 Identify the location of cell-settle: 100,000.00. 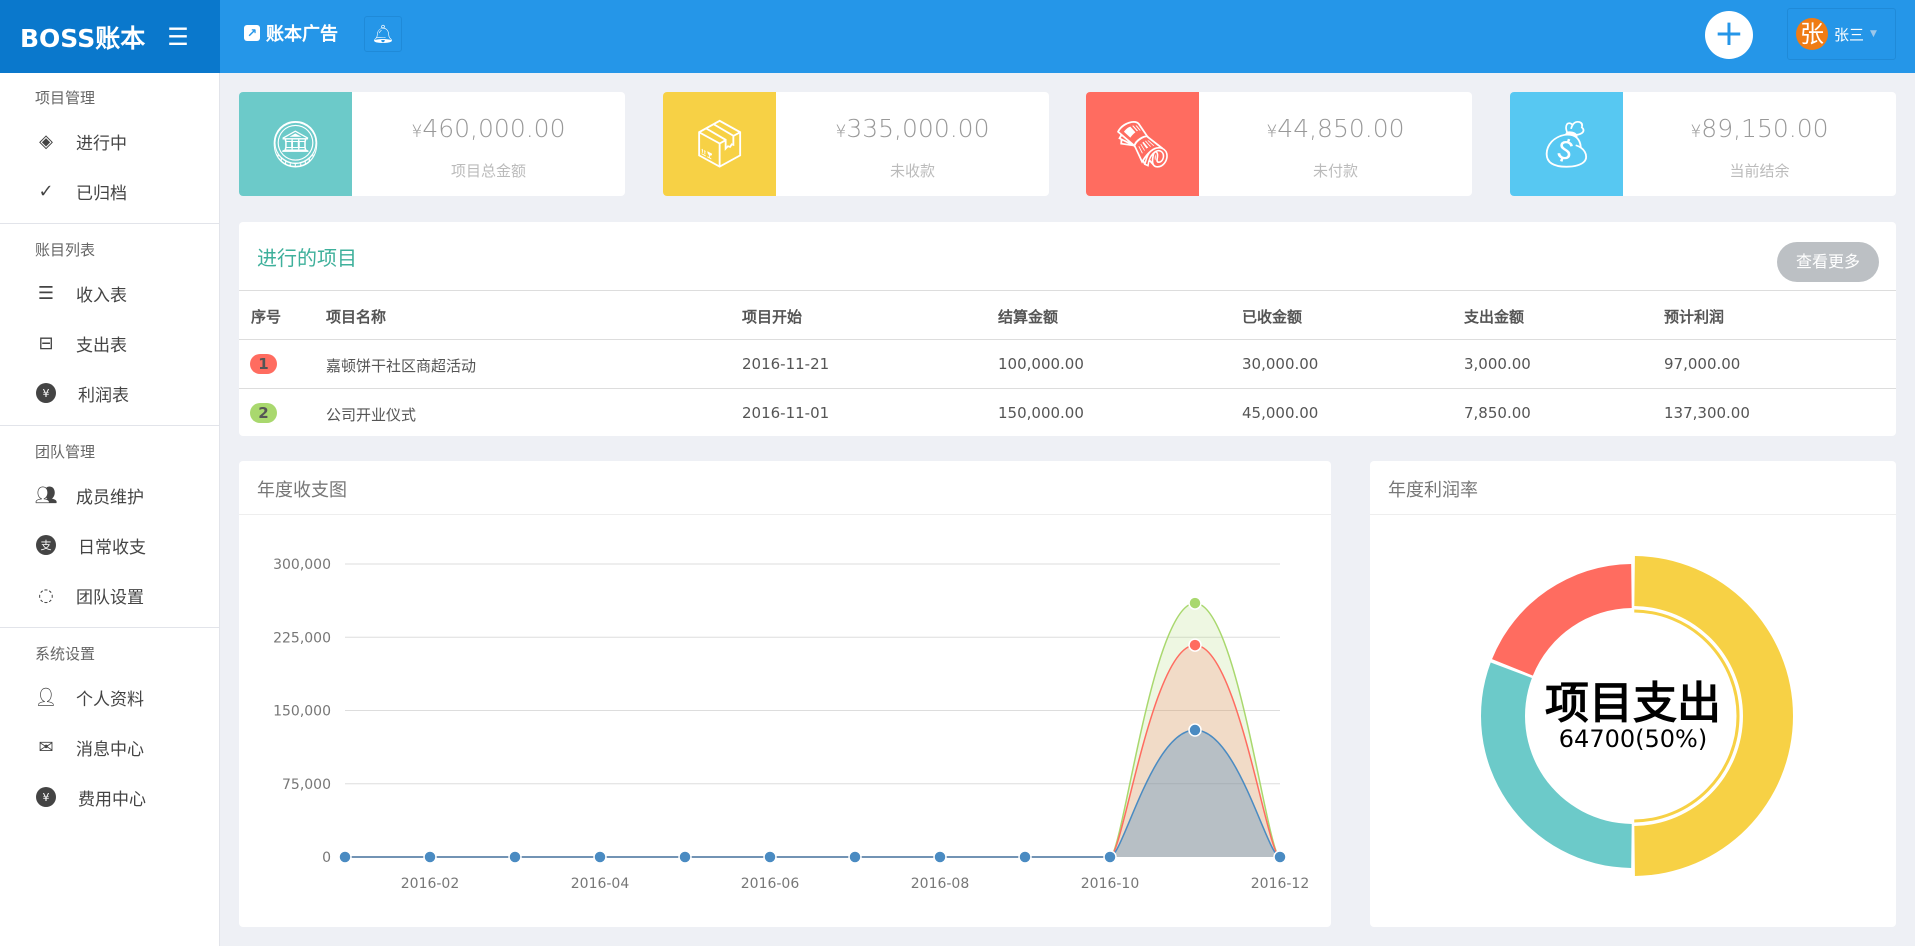
(1041, 364).